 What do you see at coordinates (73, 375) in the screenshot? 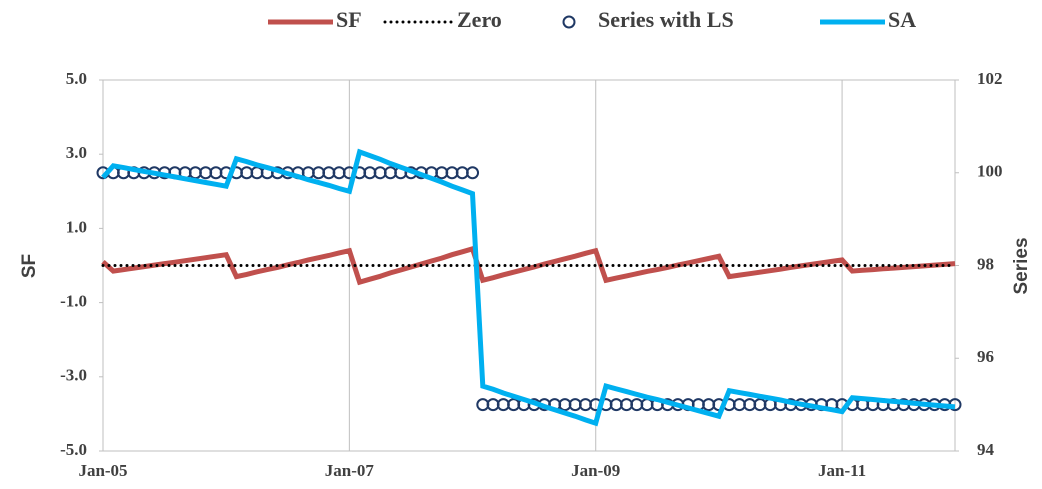
I see `y-tick-label: -3.0` at bounding box center [73, 375].